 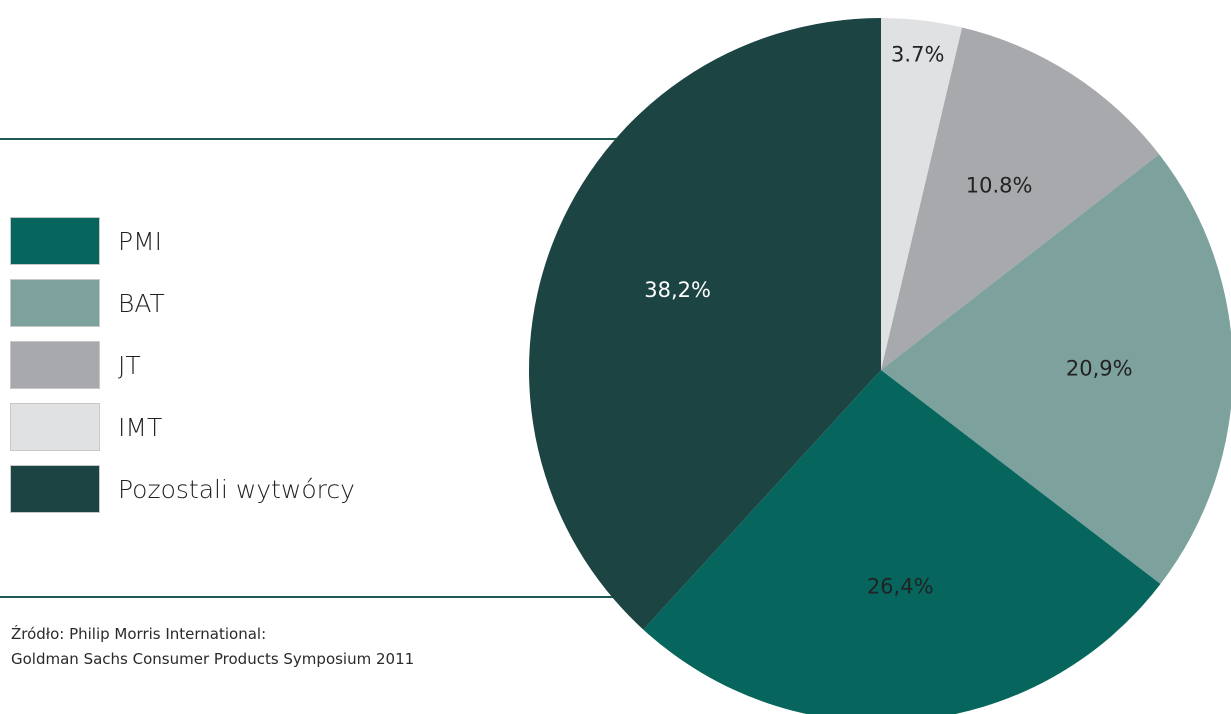 What do you see at coordinates (320, 597) in the screenshot?
I see `bottom-divider` at bounding box center [320, 597].